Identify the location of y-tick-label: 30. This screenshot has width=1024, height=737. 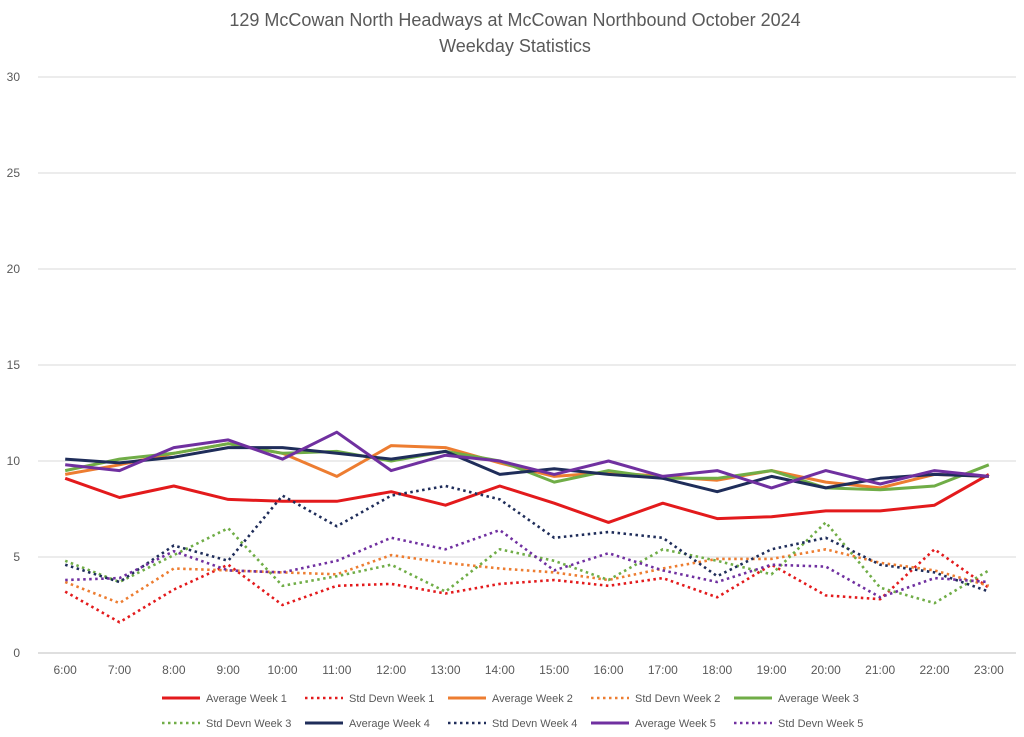
(14, 77).